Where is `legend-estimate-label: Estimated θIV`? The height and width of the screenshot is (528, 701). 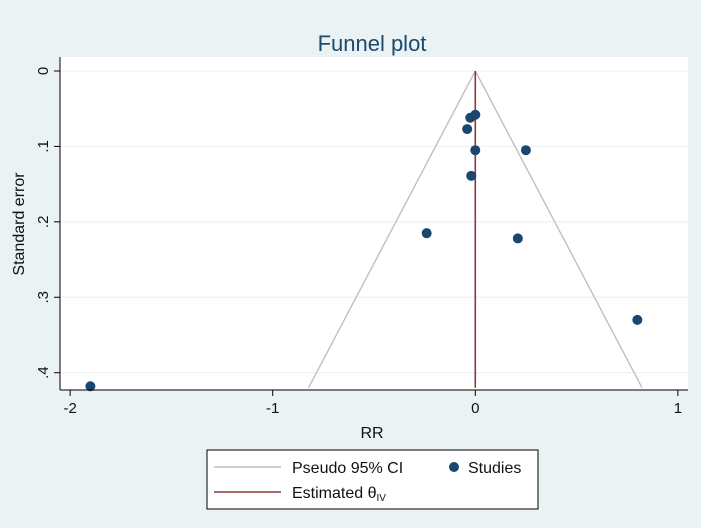
legend-estimate-label: Estimated θIV is located at coordinates (339, 494).